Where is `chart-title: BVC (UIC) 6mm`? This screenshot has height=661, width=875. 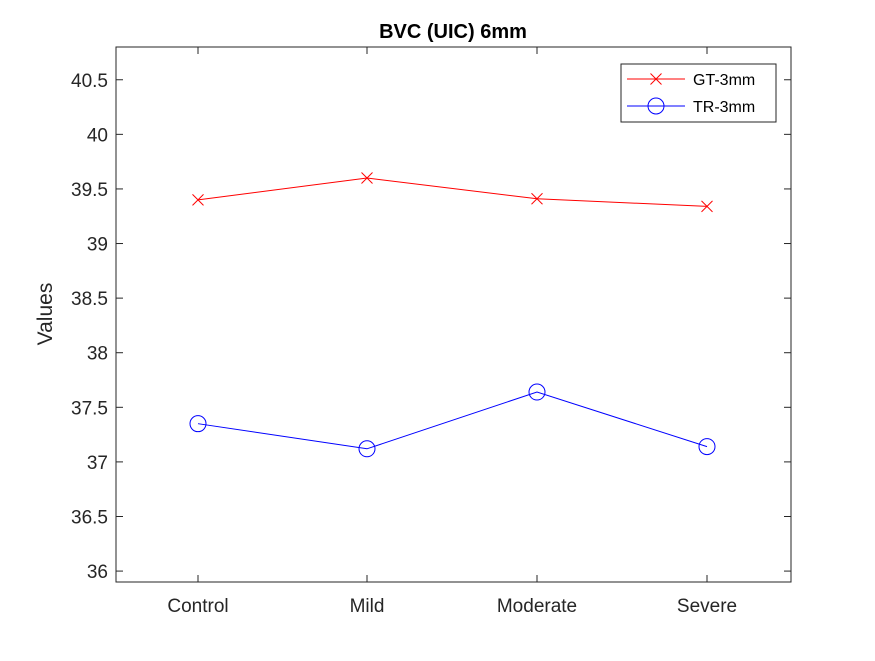 chart-title: BVC (UIC) 6mm is located at coordinates (453, 32).